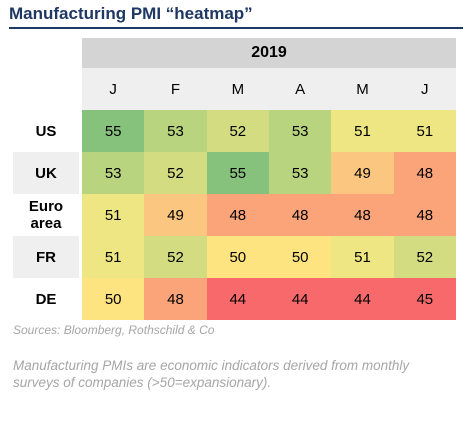 This screenshot has width=469, height=447. What do you see at coordinates (46, 215) in the screenshot?
I see `row-label: Euro area` at bounding box center [46, 215].